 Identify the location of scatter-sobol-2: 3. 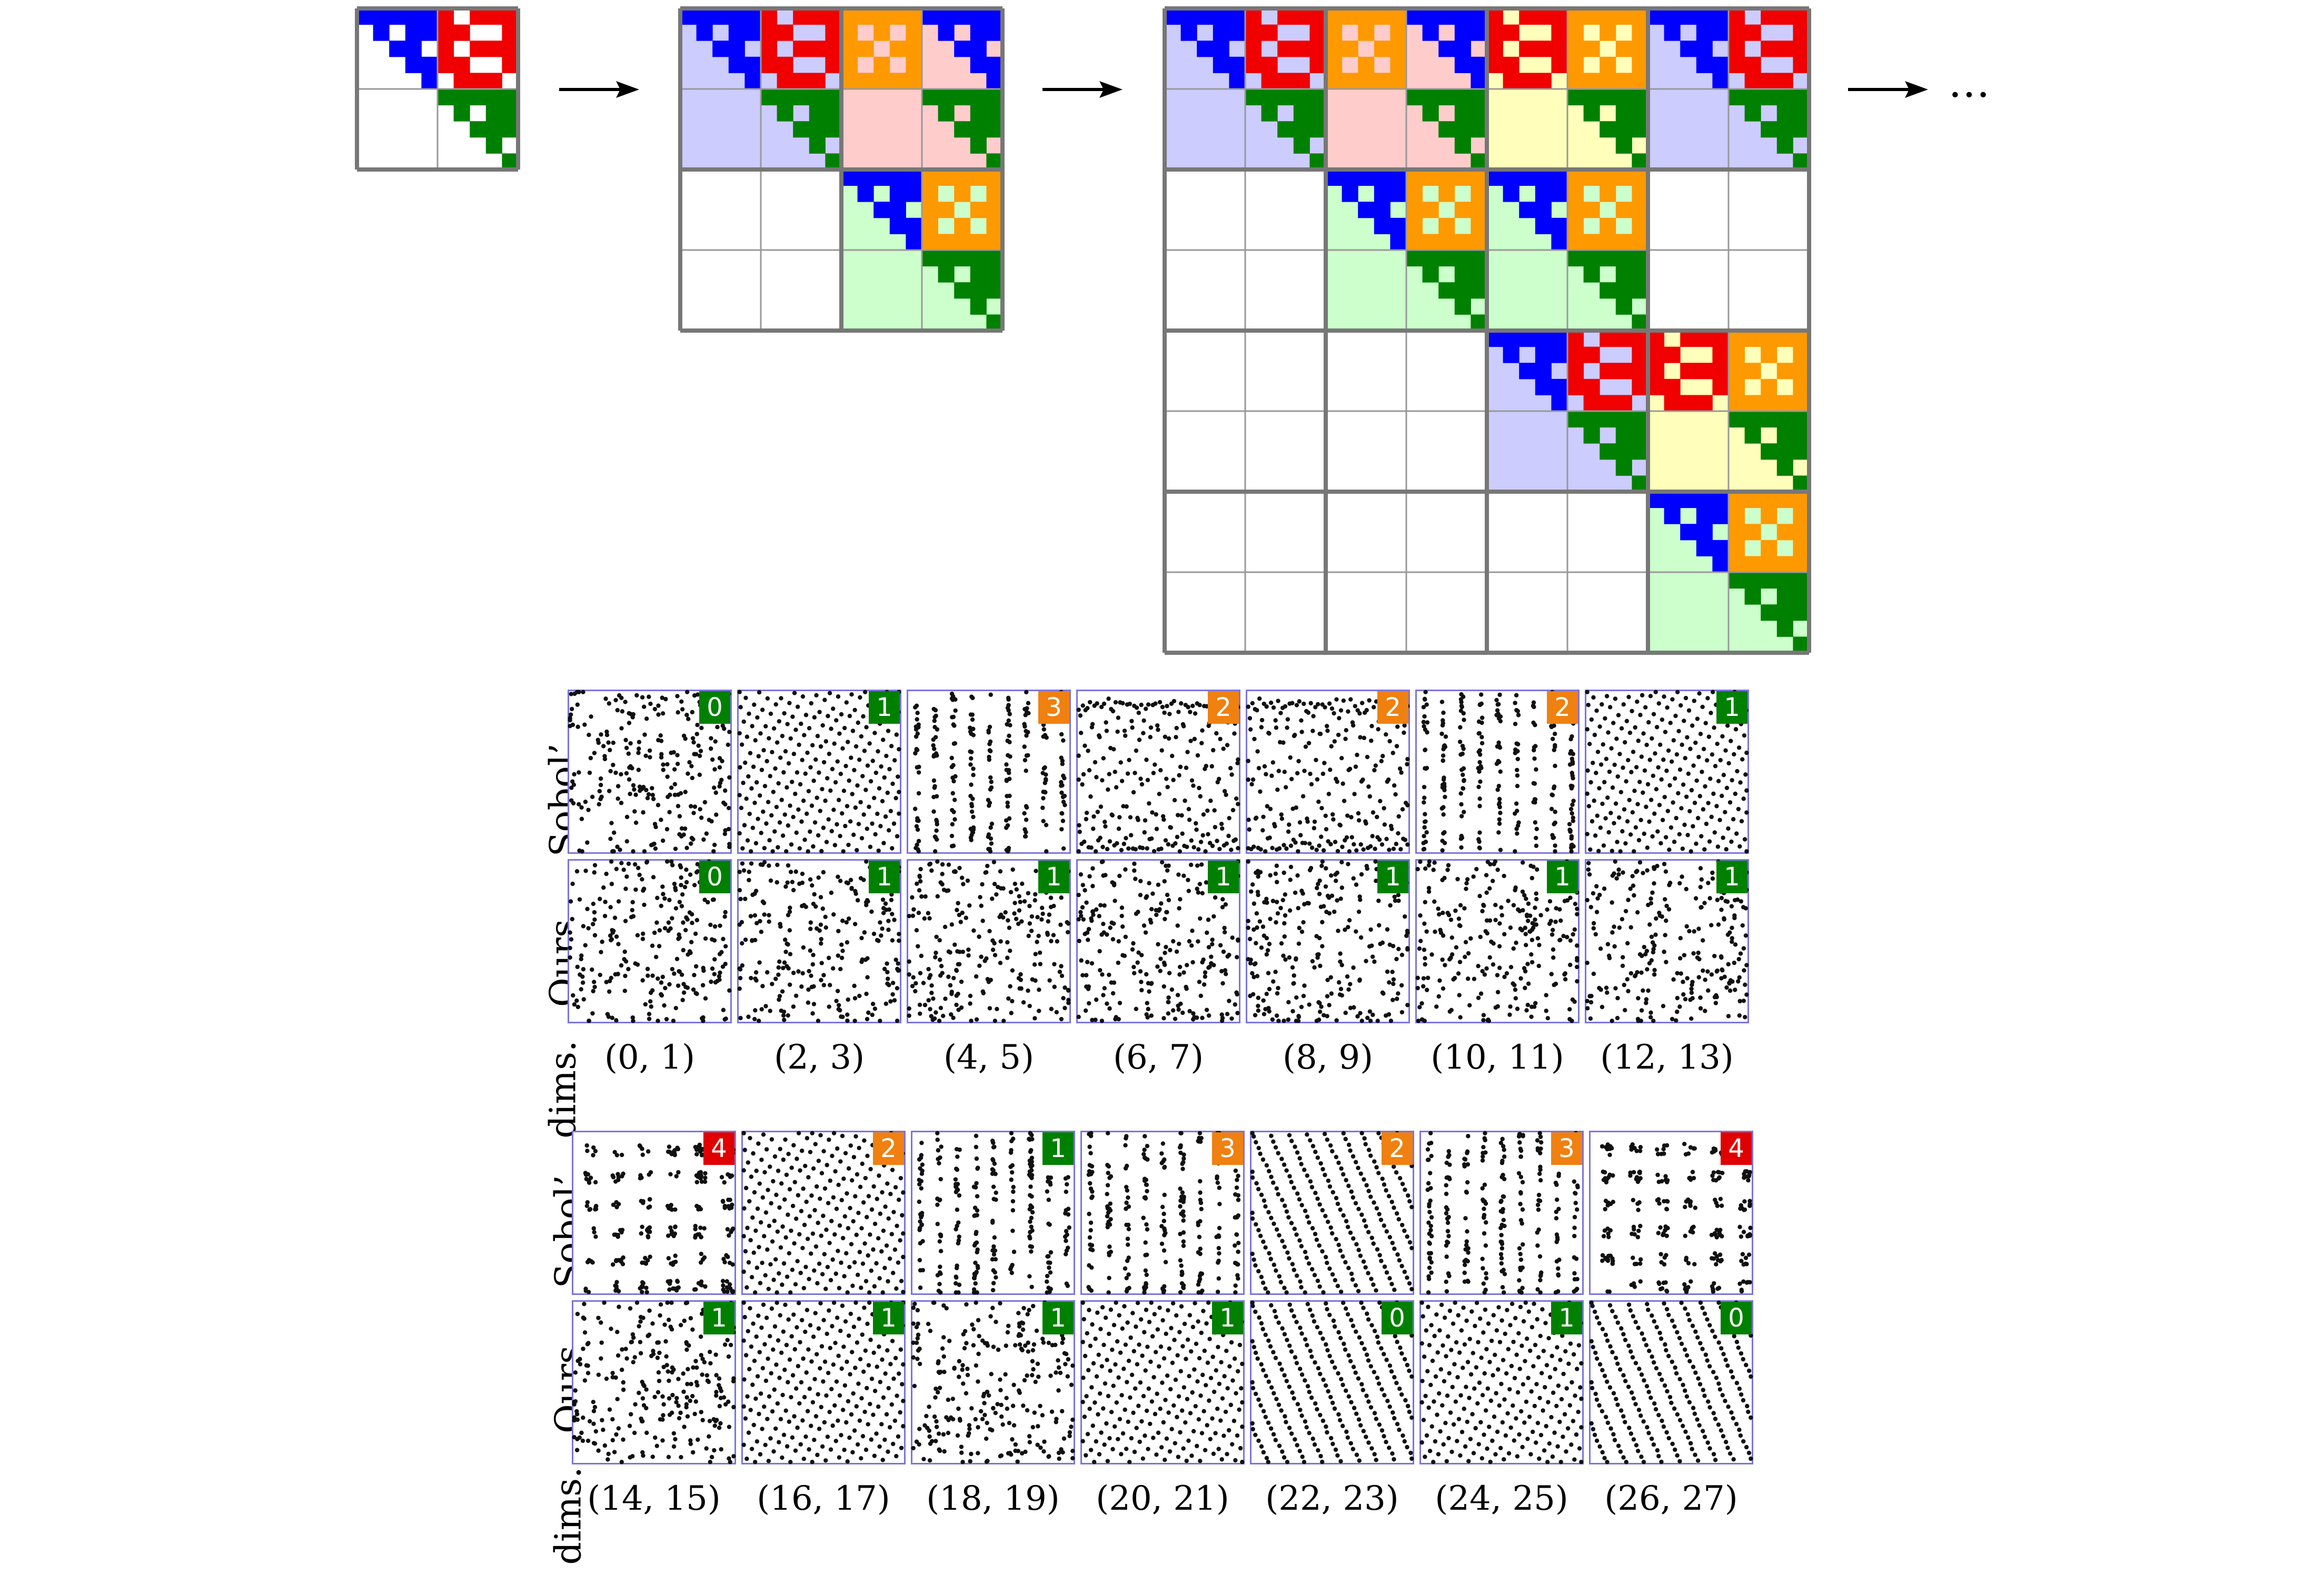
(989, 772).